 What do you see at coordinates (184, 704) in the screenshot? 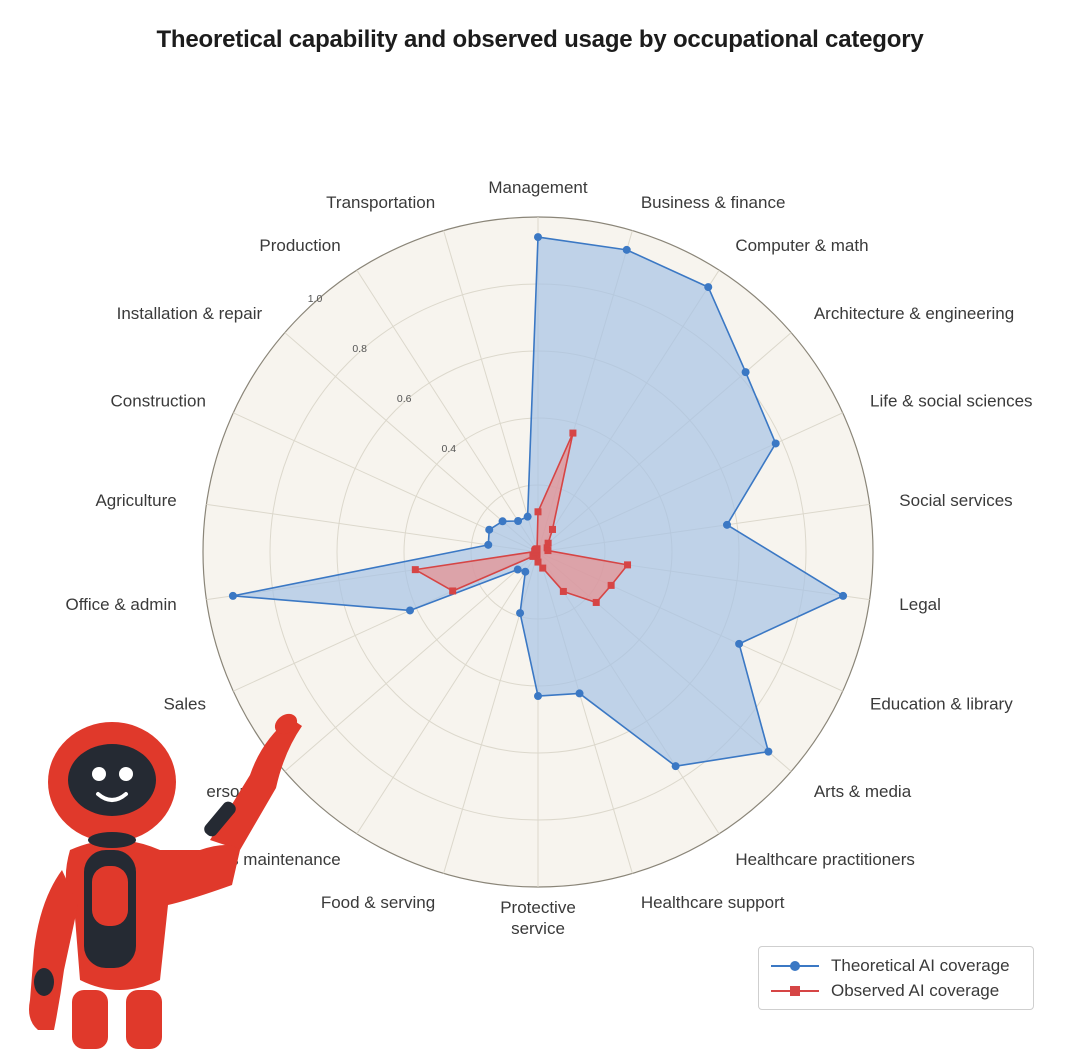
I see `category-label: Sales` at bounding box center [184, 704].